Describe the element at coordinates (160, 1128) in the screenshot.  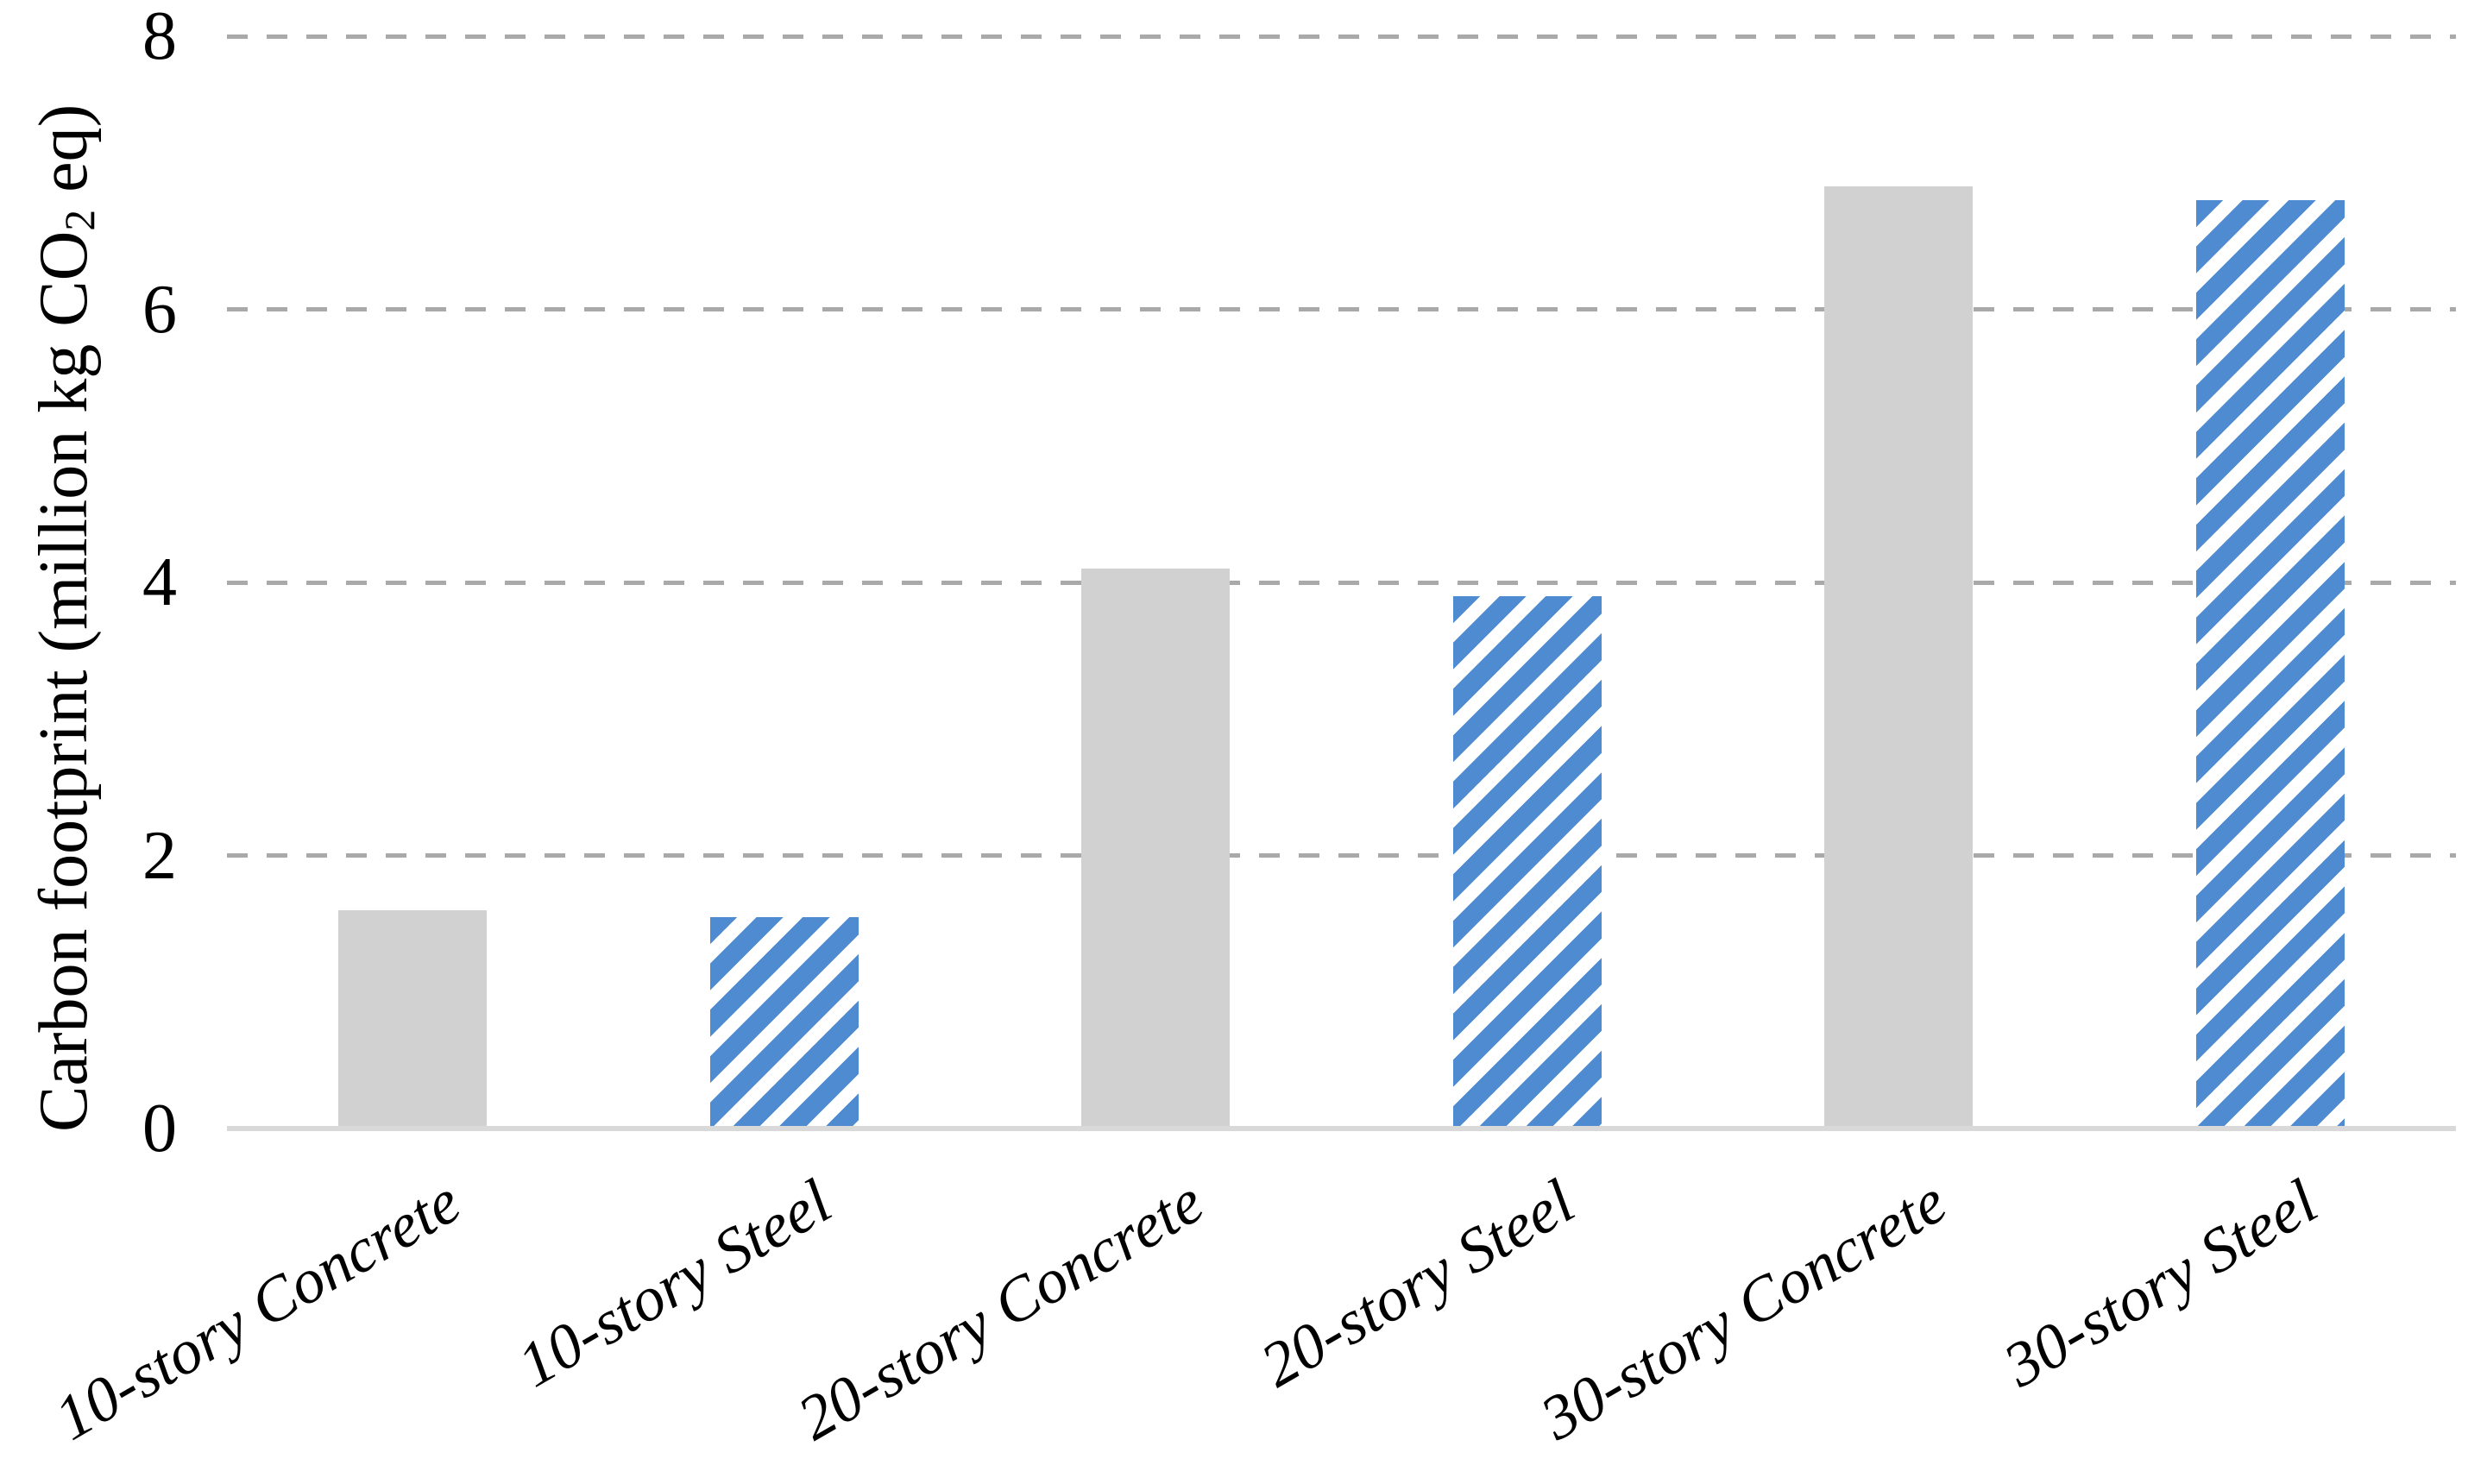
I see `y-tick-label-0: 0` at that location.